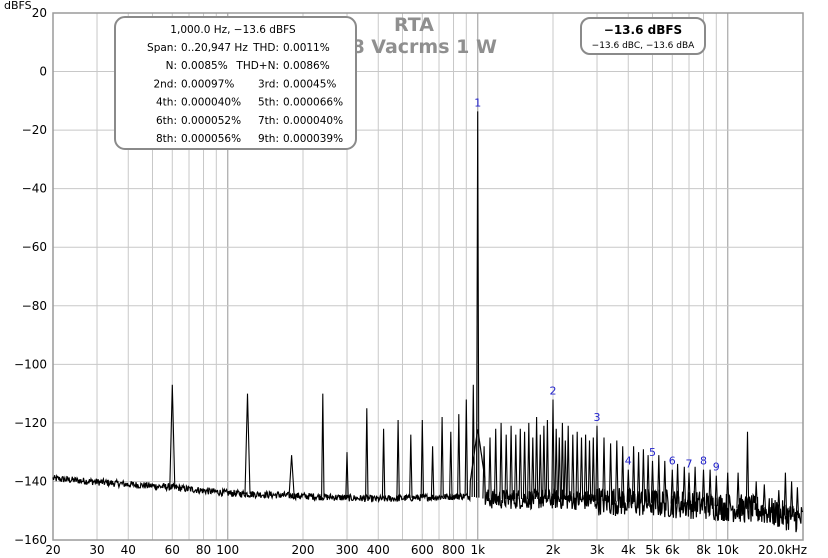 The width and height of the screenshot is (828, 558). What do you see at coordinates (30, 423) in the screenshot?
I see `y-tick-label: −120` at bounding box center [30, 423].